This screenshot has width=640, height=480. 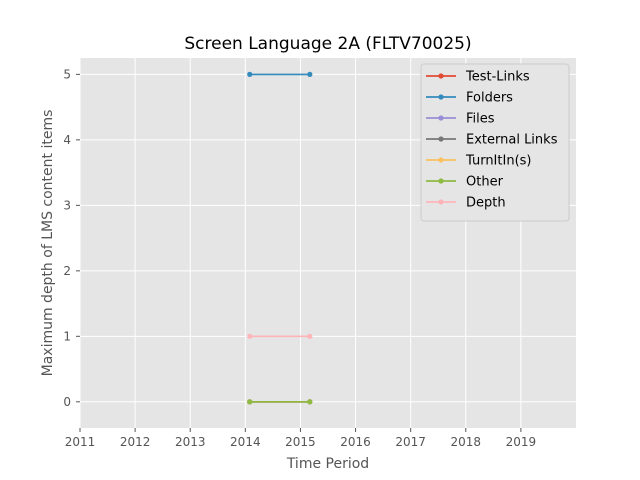 I want to click on y-tick-label: 5, so click(x=67, y=74).